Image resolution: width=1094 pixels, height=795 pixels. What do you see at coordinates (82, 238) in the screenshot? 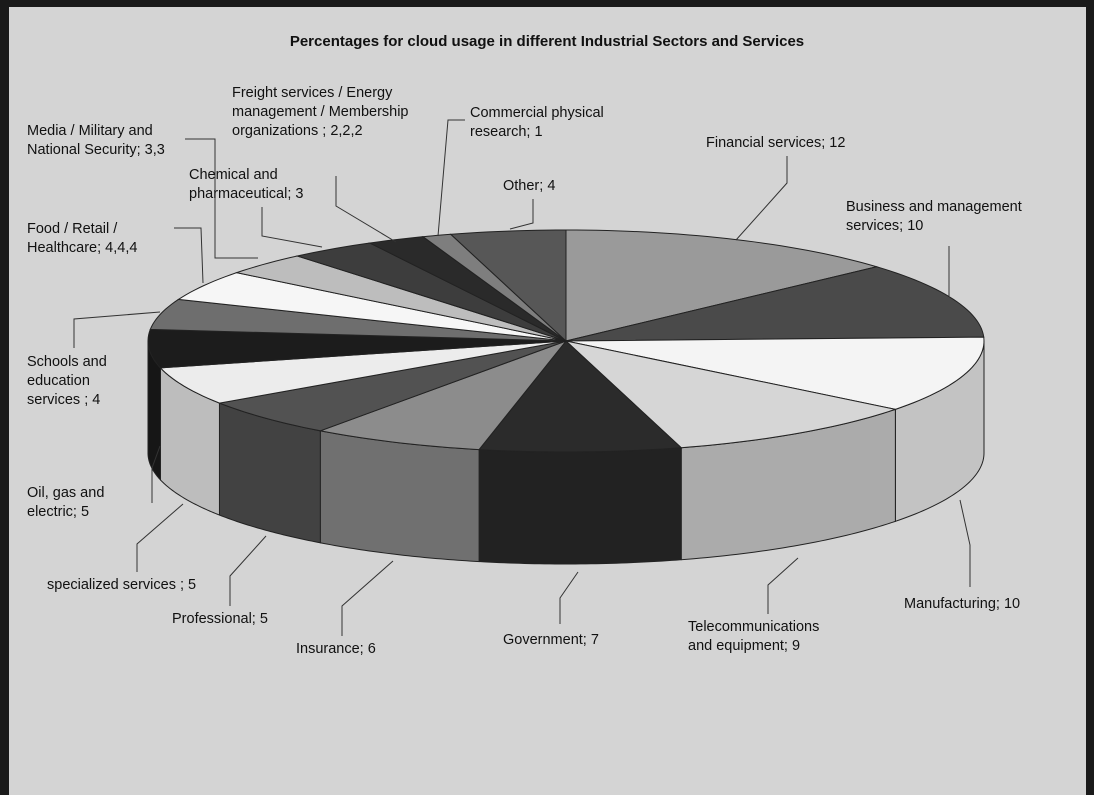
I see `label-food-retail-healthcare: Food / Retail / Healthcare; 4,4,4` at bounding box center [82, 238].